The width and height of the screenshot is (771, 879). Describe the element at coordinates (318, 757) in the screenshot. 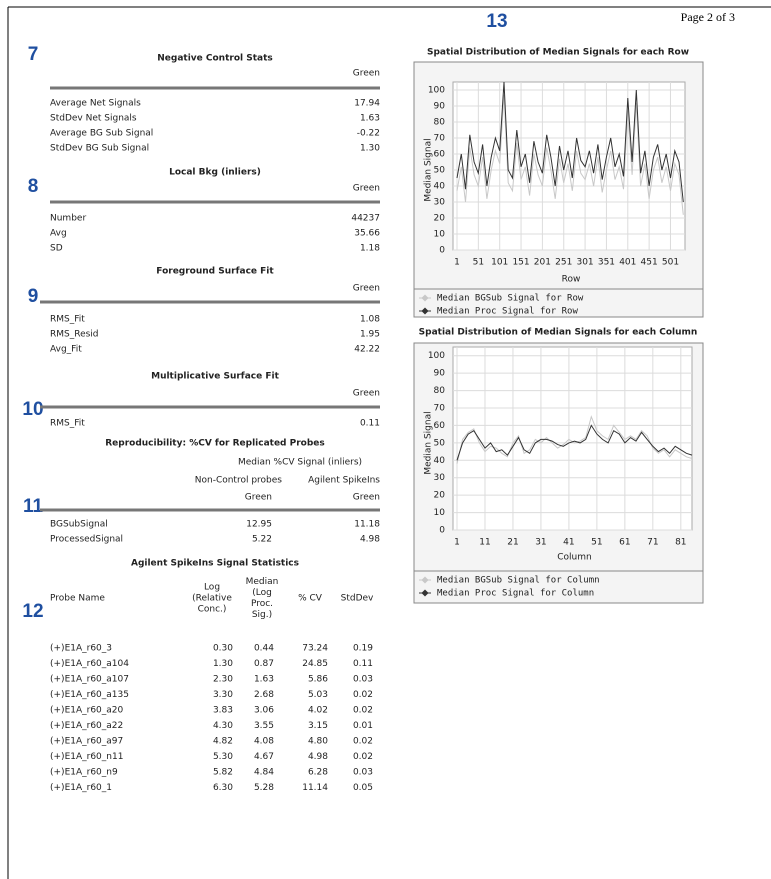

I see `table-cell: 4.98` at that location.